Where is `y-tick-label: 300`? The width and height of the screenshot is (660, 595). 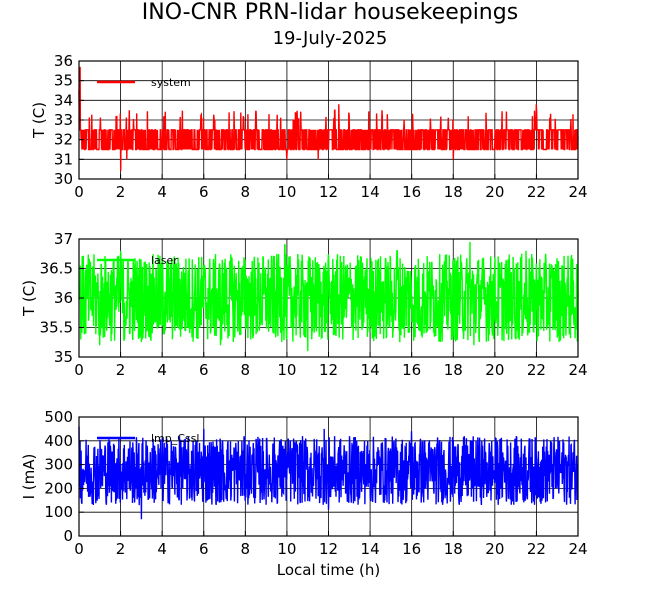 y-tick-label: 300 is located at coordinates (58, 465).